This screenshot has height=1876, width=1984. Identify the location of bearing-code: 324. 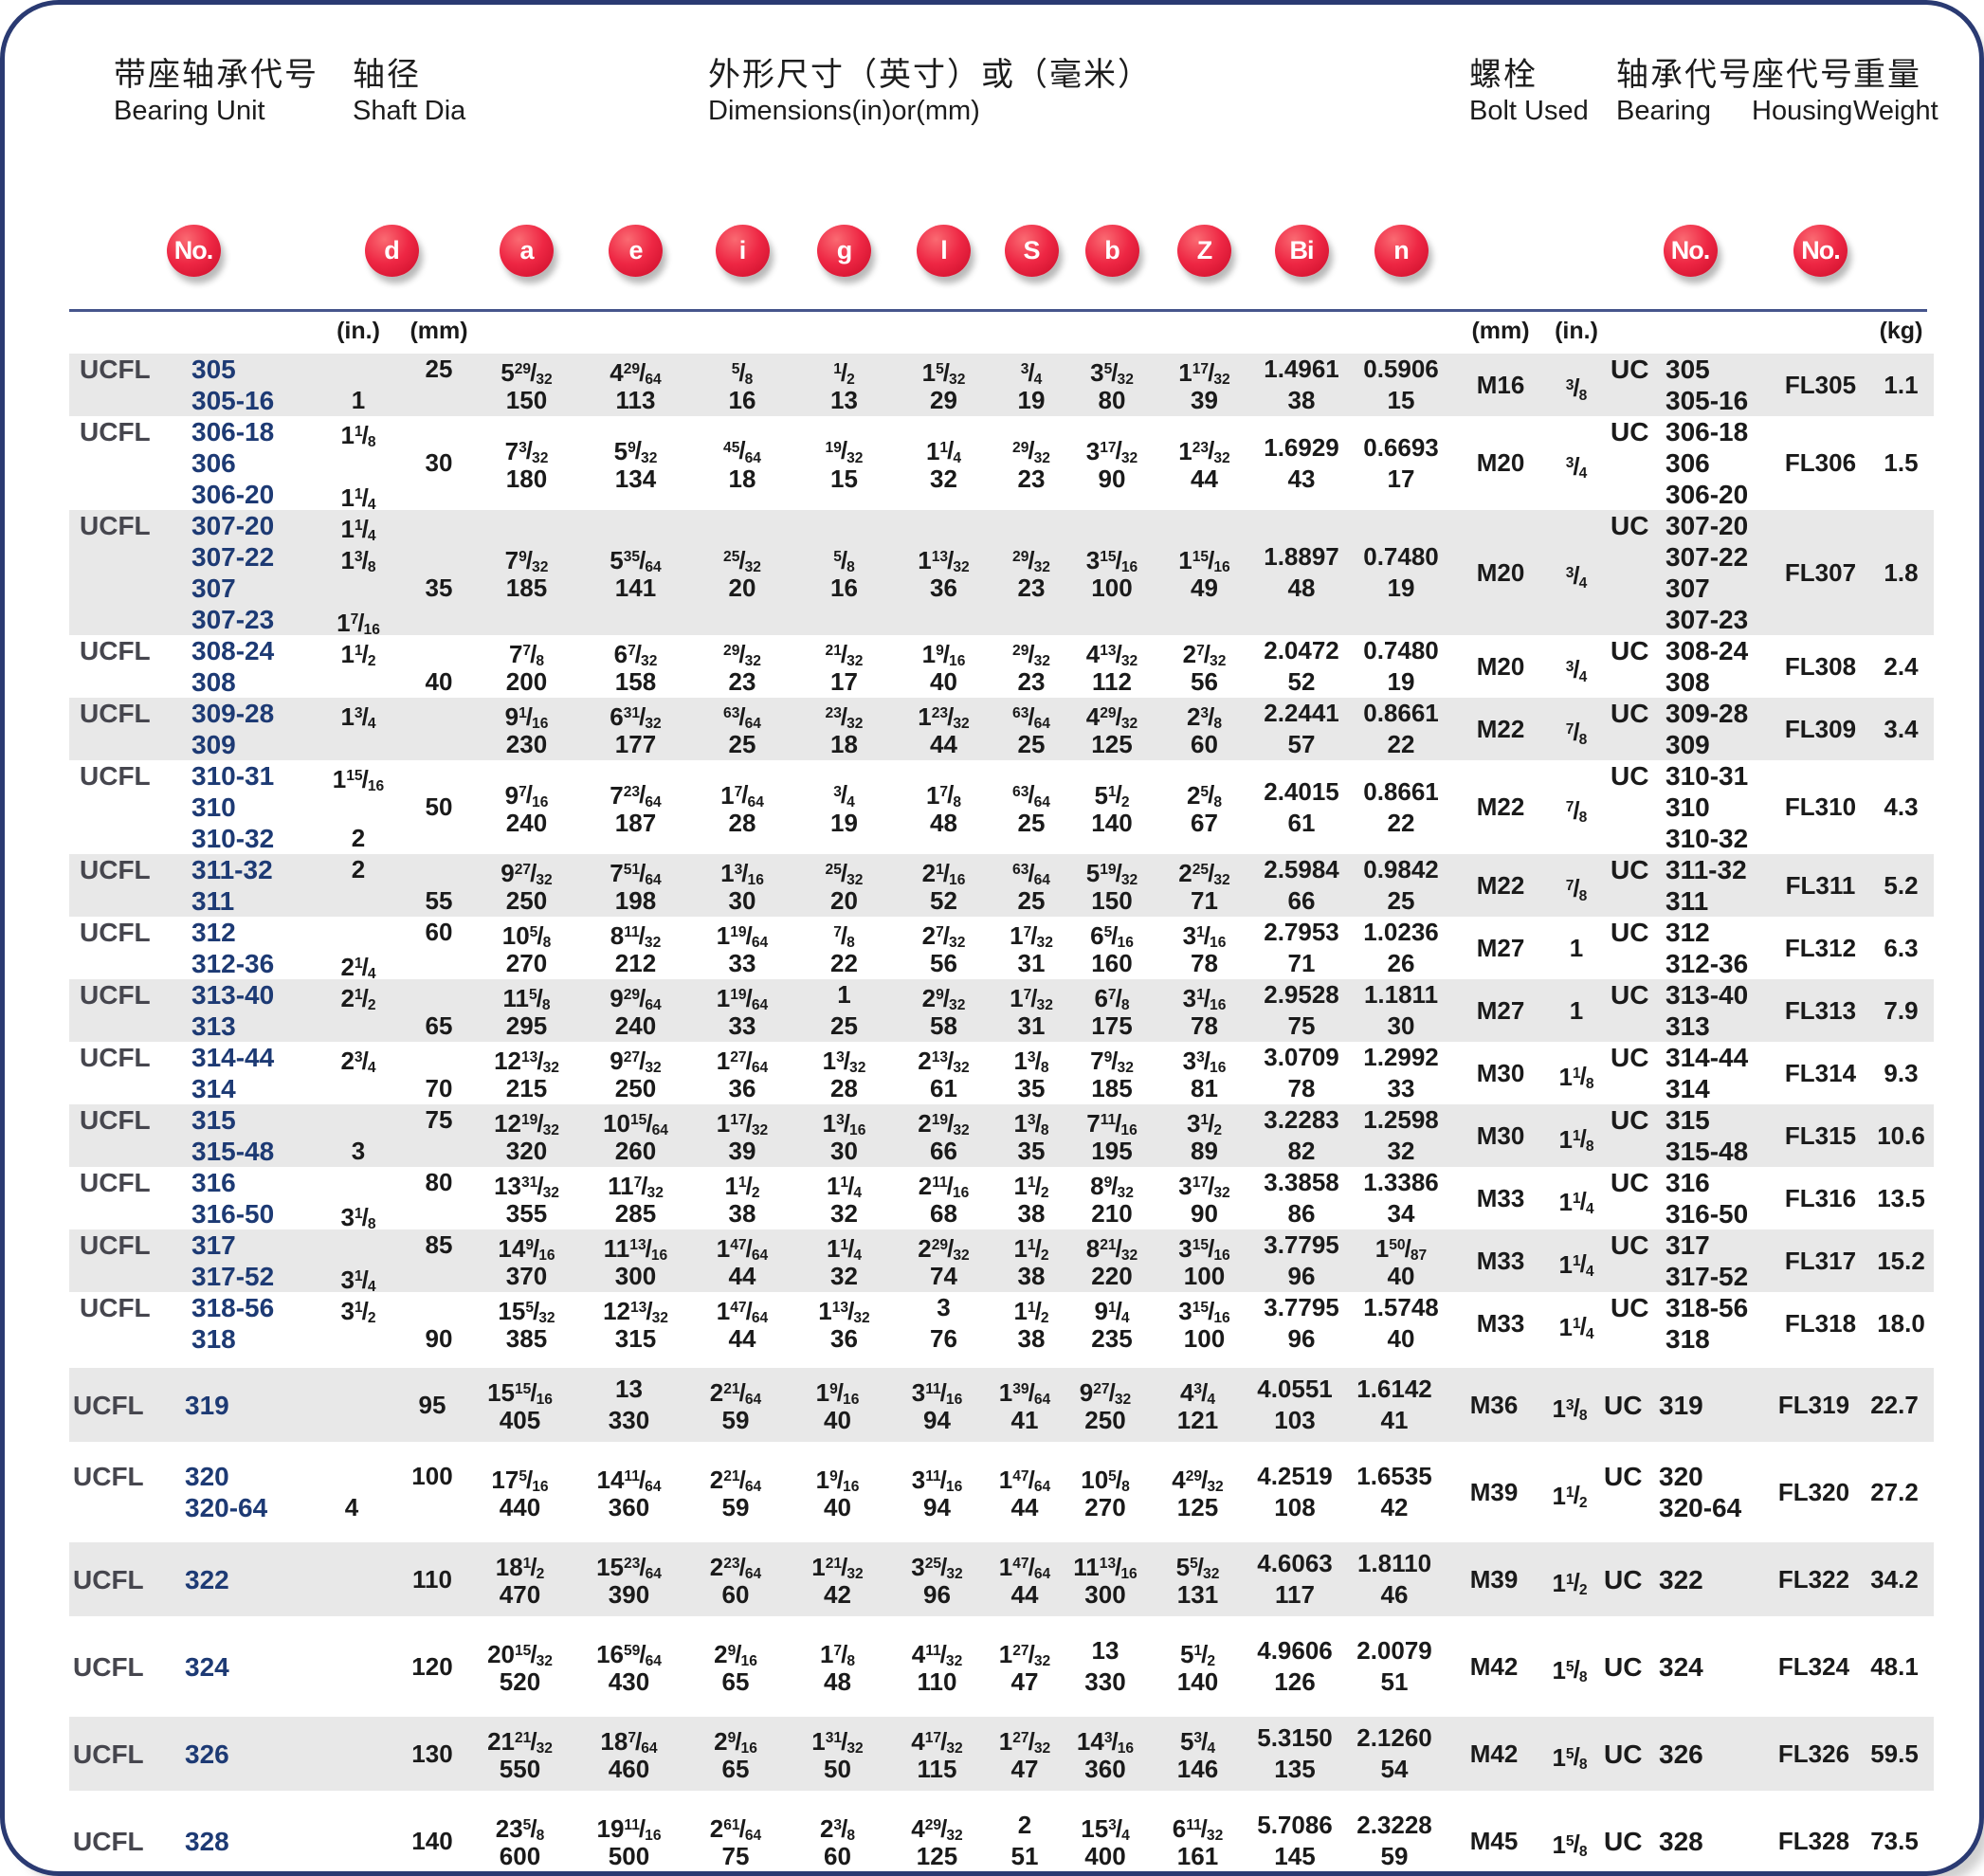
(1681, 1666).